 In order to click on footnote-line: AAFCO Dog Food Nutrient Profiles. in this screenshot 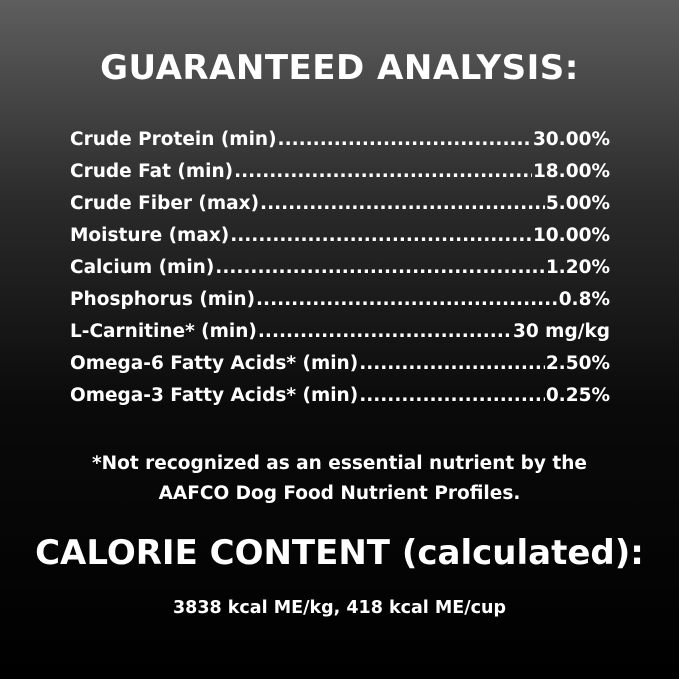, I will do `click(339, 493)`.